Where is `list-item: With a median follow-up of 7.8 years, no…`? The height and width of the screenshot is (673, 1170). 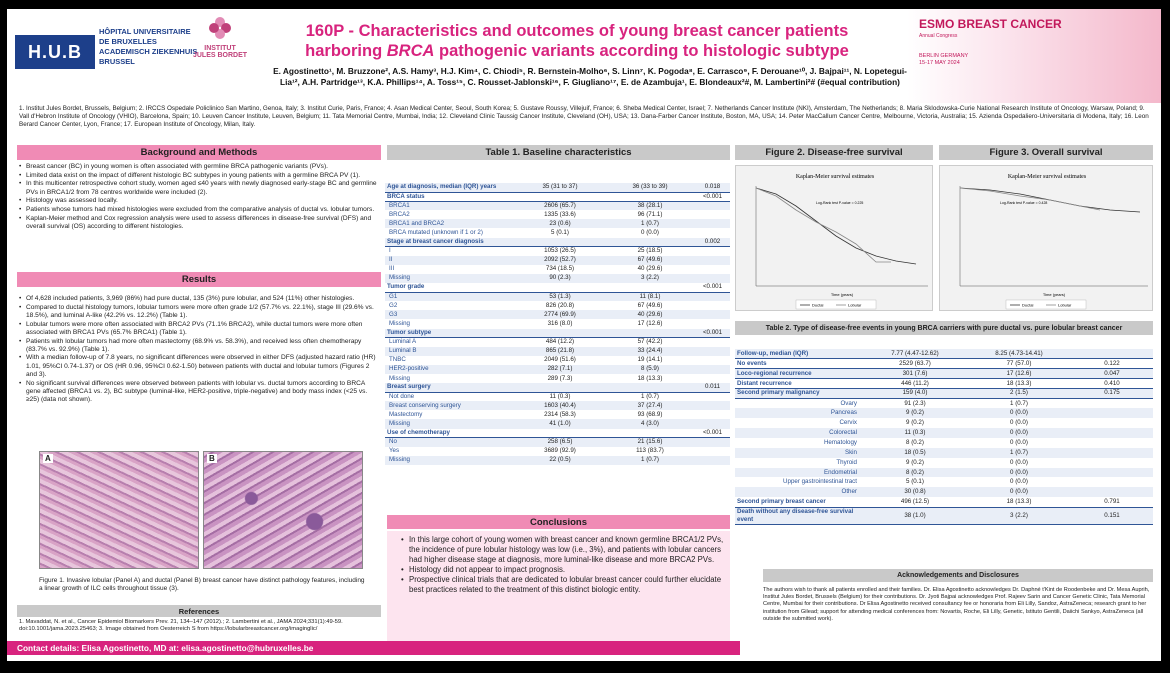 list-item: With a median follow-up of 7.8 years, no… is located at coordinates (200, 366).